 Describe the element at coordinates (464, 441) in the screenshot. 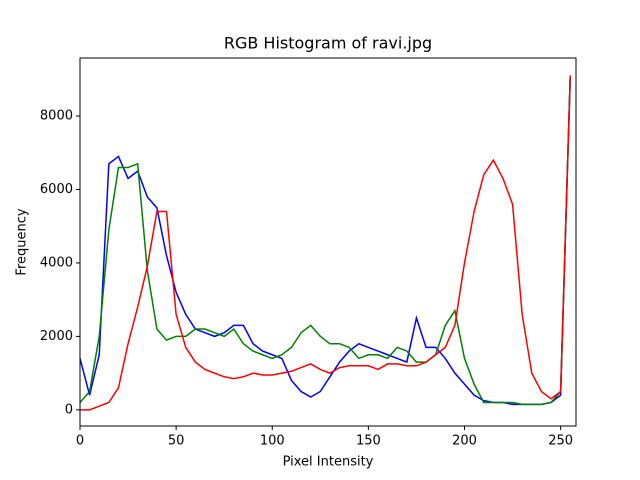

I see `x-tick-label: 200` at that location.